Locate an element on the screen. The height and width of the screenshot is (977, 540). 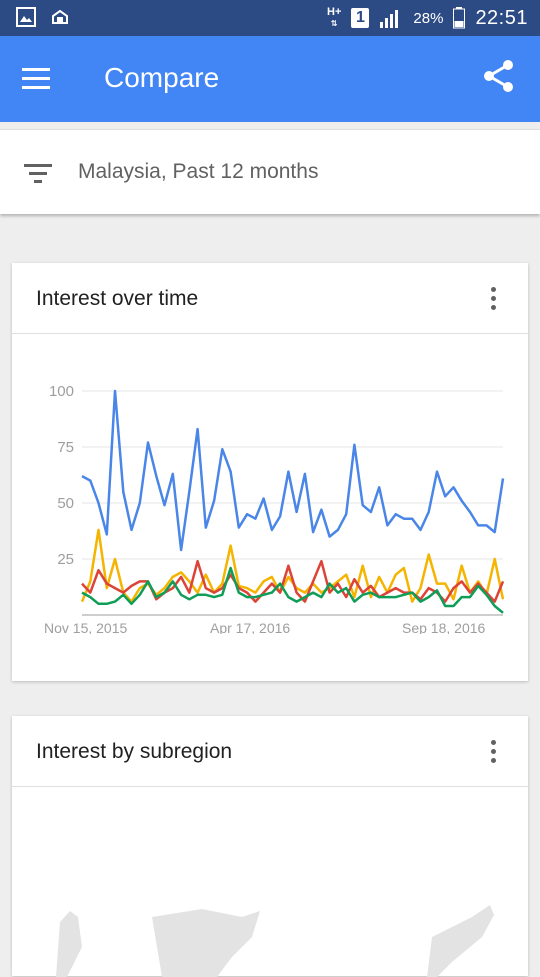
y-tick-label: 50 is located at coordinates (65, 503).